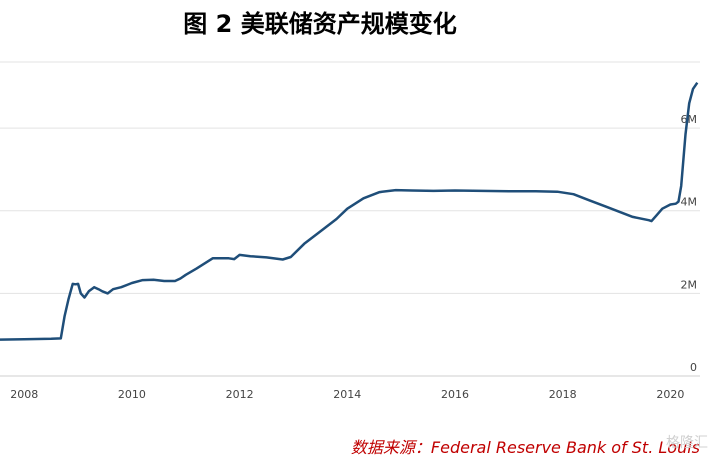 This screenshot has width=712, height=459. Describe the element at coordinates (320, 24) in the screenshot. I see `chart-title: 图 2 美联储资产规模变化` at that location.